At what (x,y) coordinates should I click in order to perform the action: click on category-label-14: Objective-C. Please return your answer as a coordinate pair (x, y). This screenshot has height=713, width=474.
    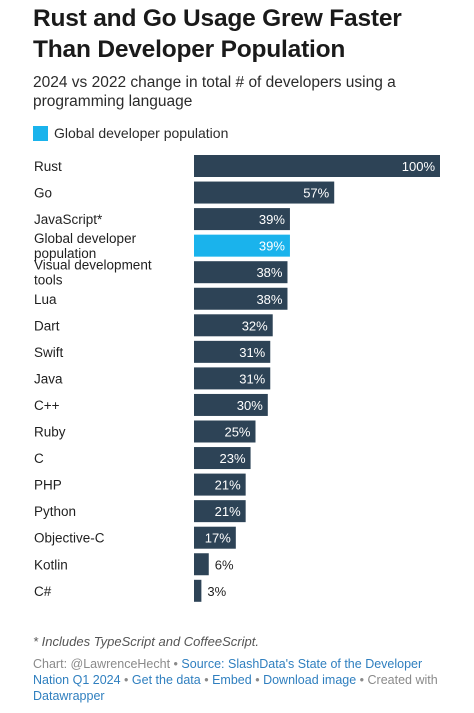
    Looking at the image, I should click on (69, 538).